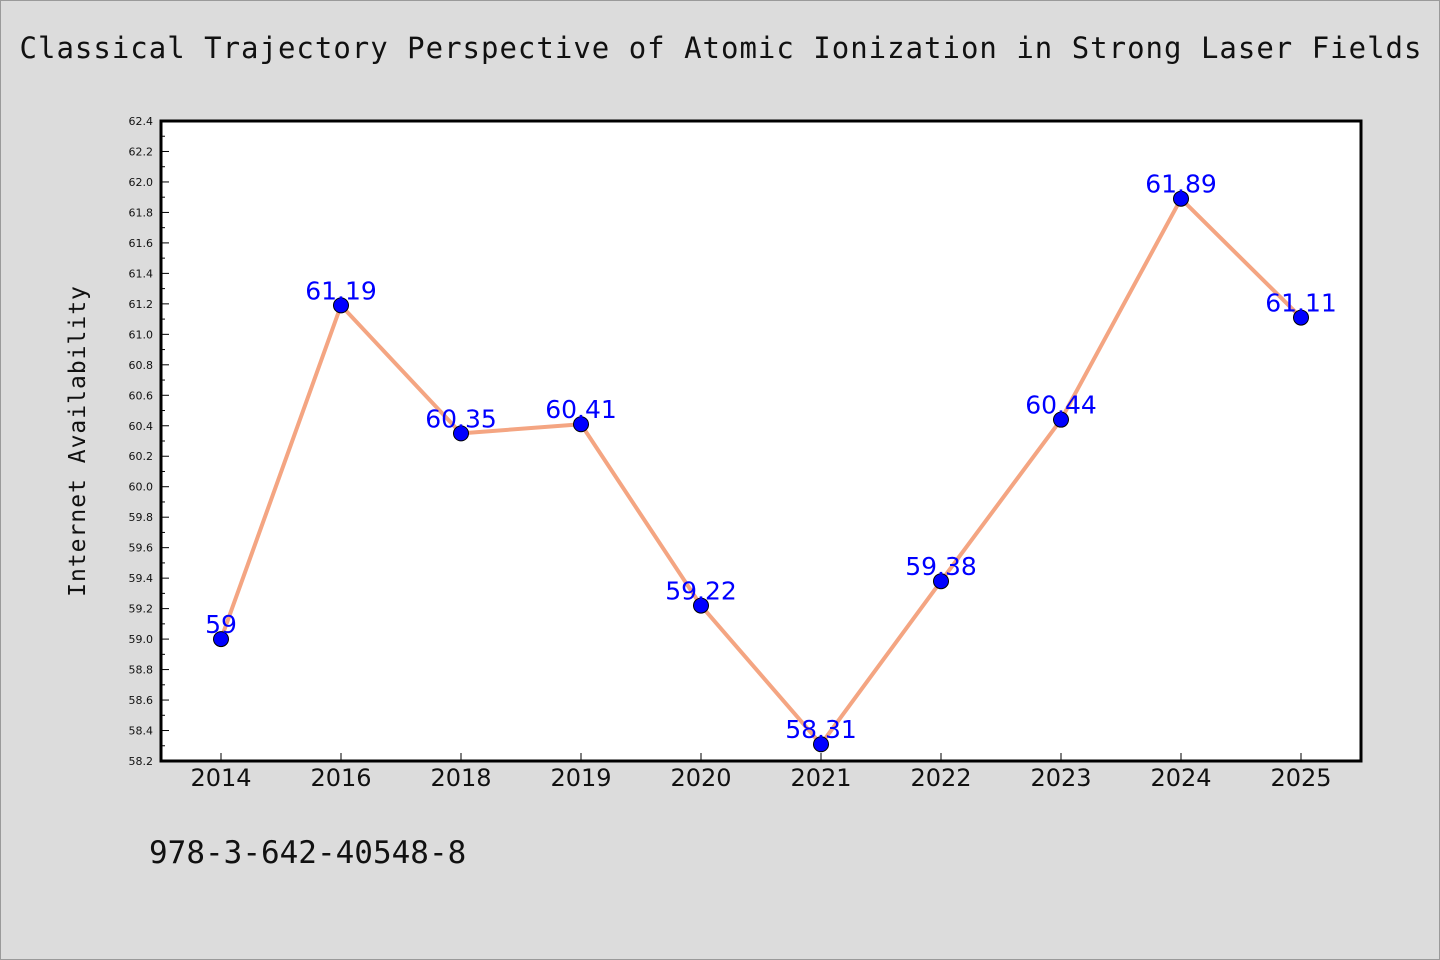 Image resolution: width=1440 pixels, height=960 pixels. What do you see at coordinates (1060, 778) in the screenshot?
I see `x-tick-label: 2023` at bounding box center [1060, 778].